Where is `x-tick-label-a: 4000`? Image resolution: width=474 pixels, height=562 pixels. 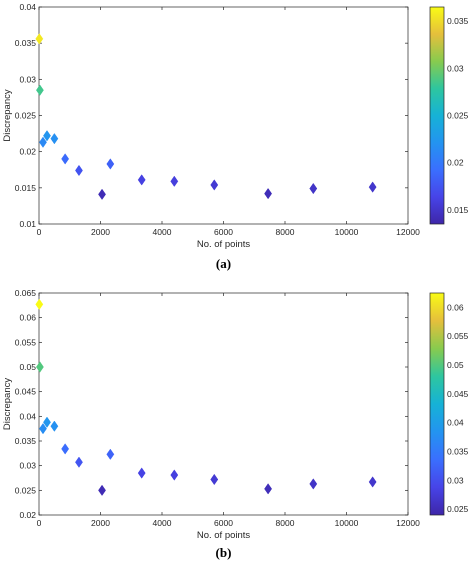 x-tick-label-a: 4000 is located at coordinates (162, 232).